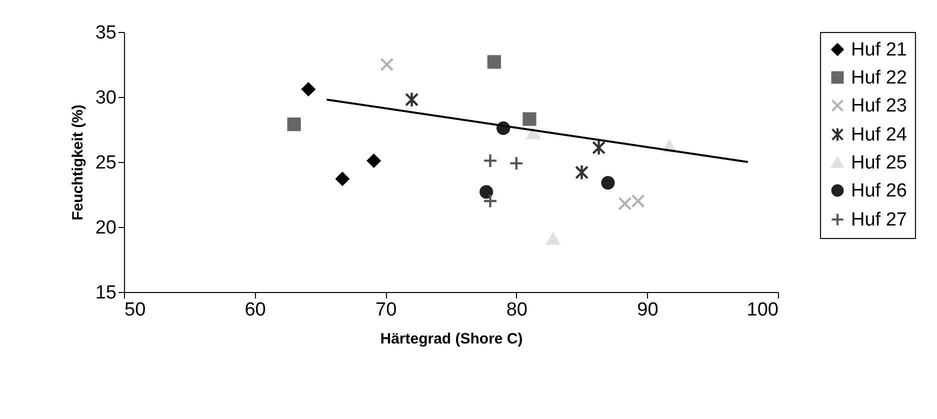 The width and height of the screenshot is (937, 419). I want to click on y-tick-label: 15, so click(105, 293).